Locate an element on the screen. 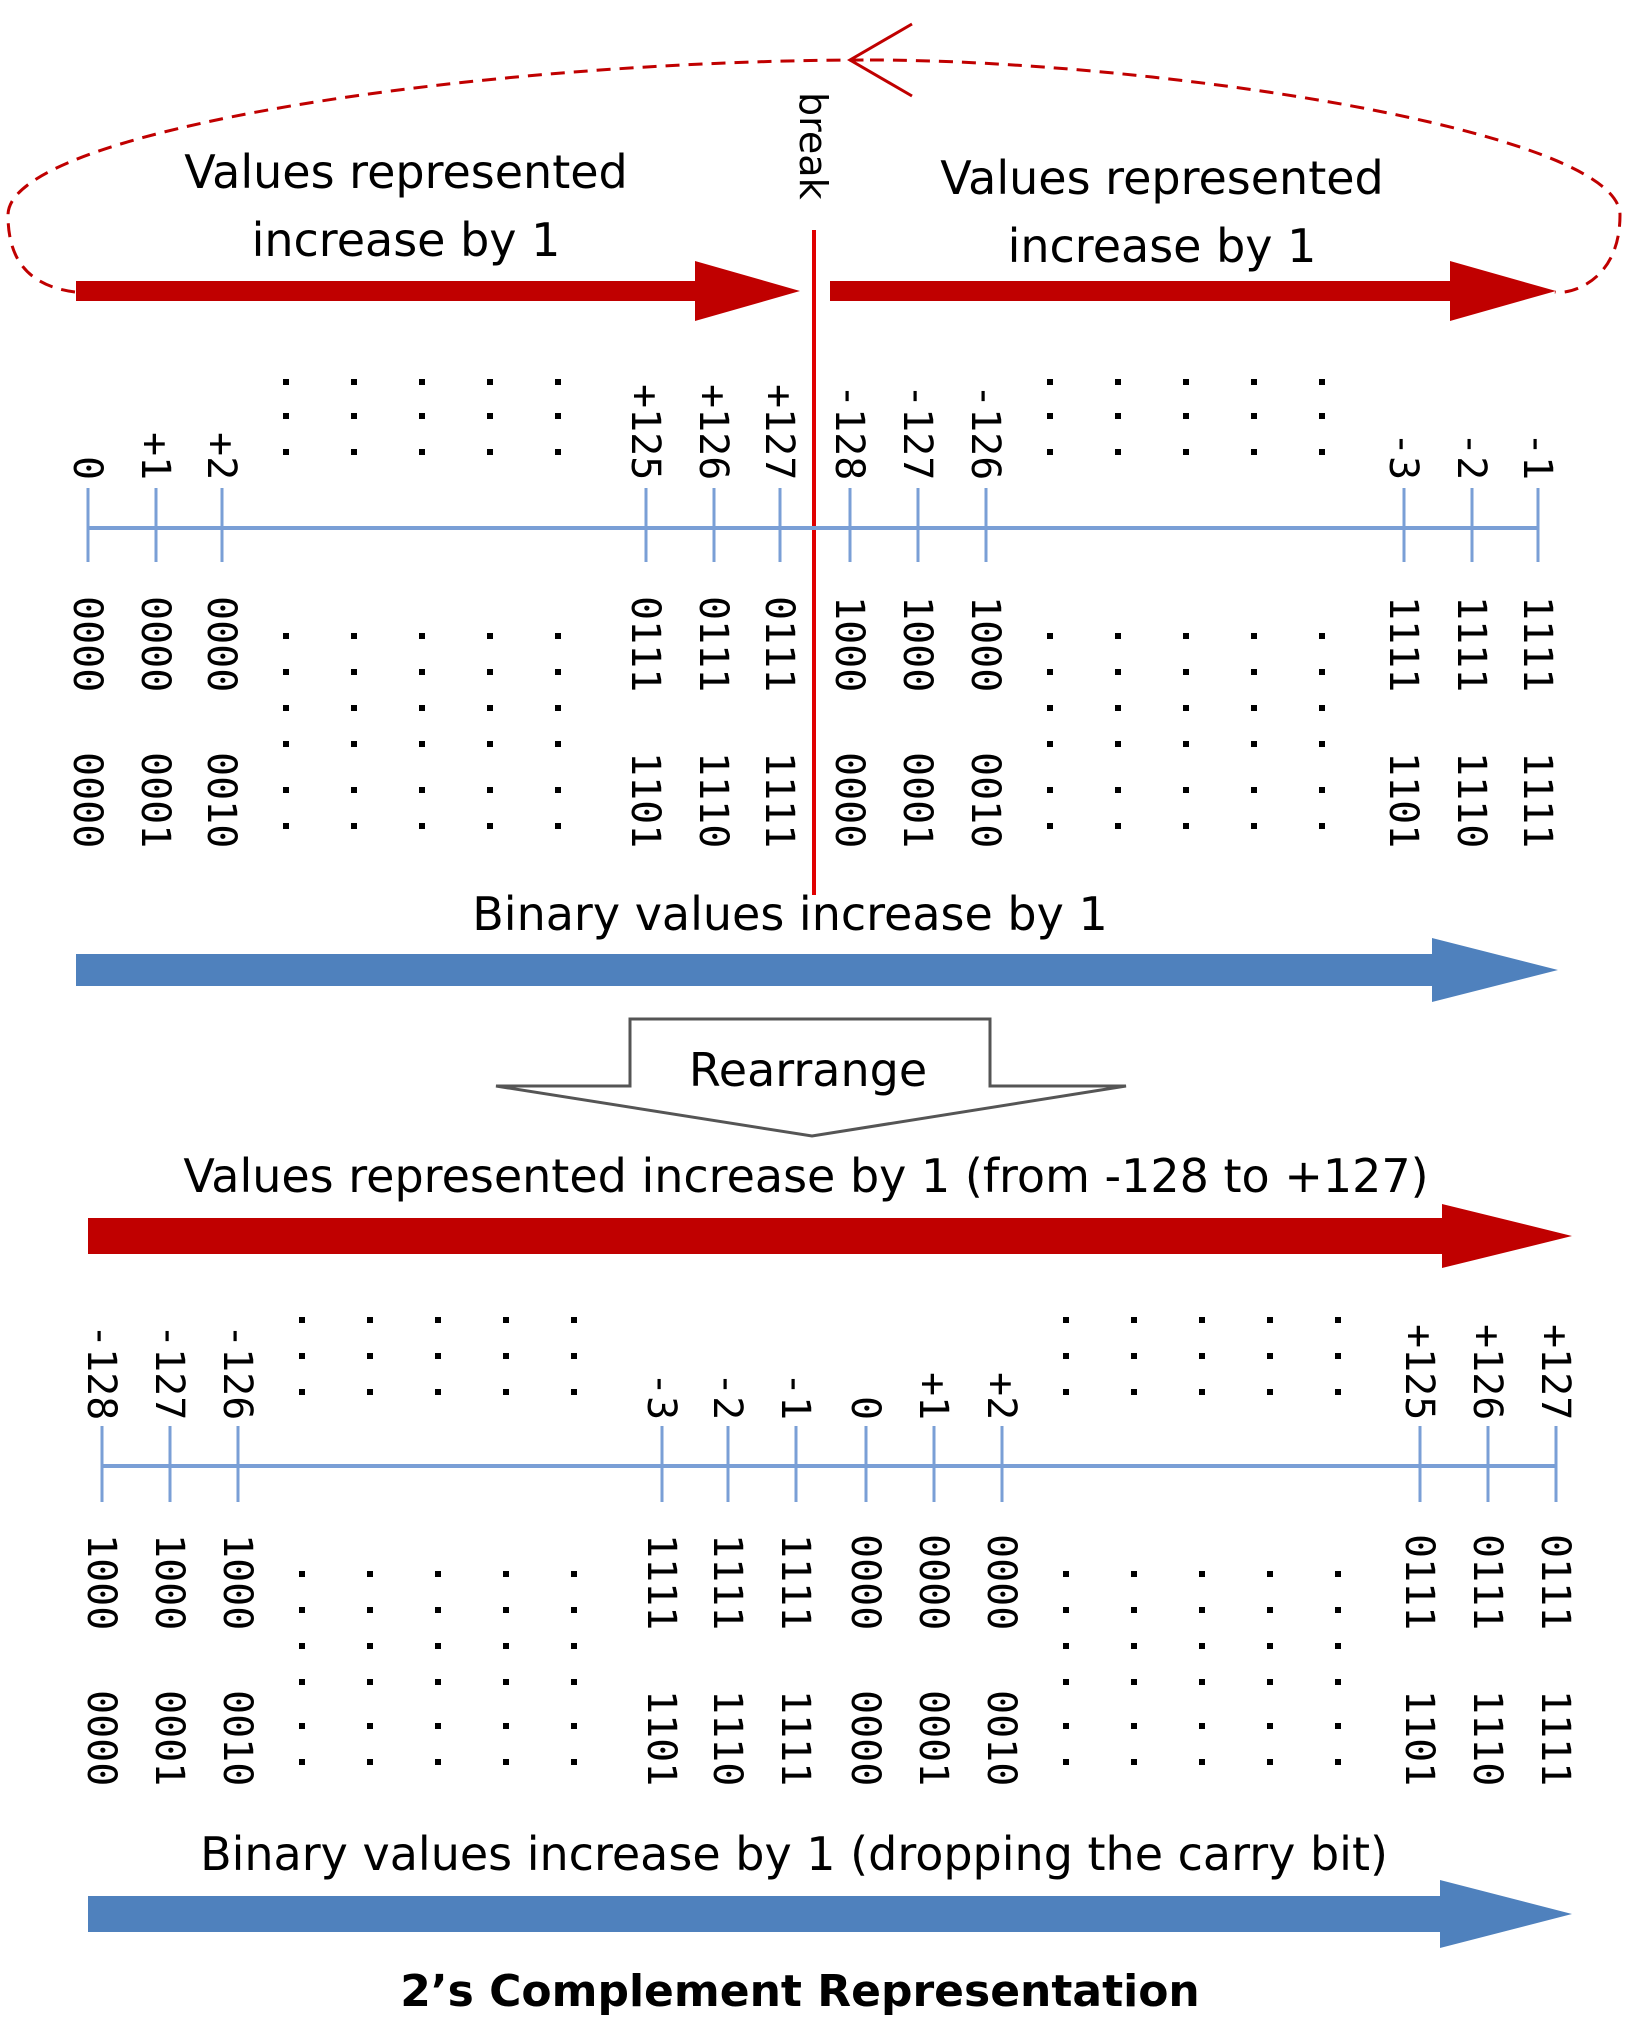 This screenshot has width=1646, height=2030. top-right-label-line2: increase by 1 is located at coordinates (1162, 246).